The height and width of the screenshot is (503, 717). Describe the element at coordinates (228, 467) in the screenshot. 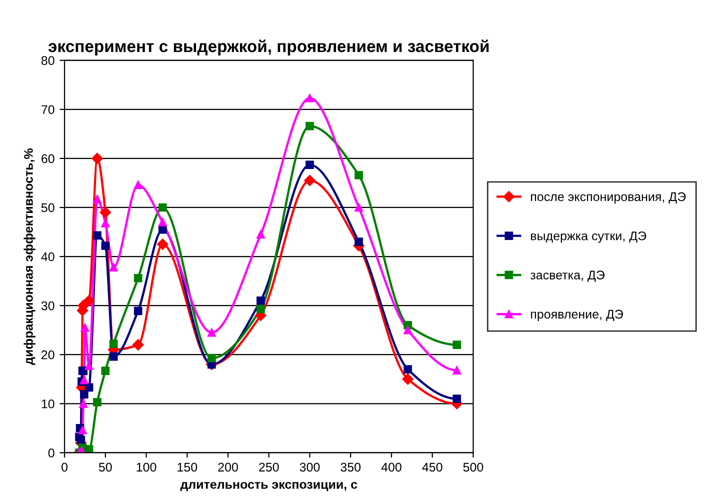

I see `x-tick-label: 200` at that location.